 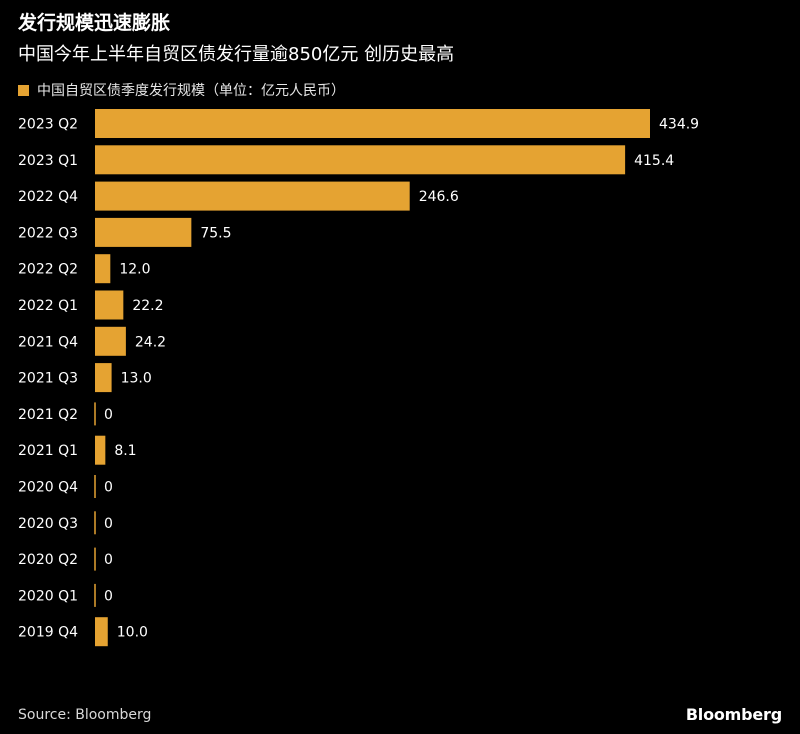 I want to click on value-label: 75.5, so click(x=215, y=233).